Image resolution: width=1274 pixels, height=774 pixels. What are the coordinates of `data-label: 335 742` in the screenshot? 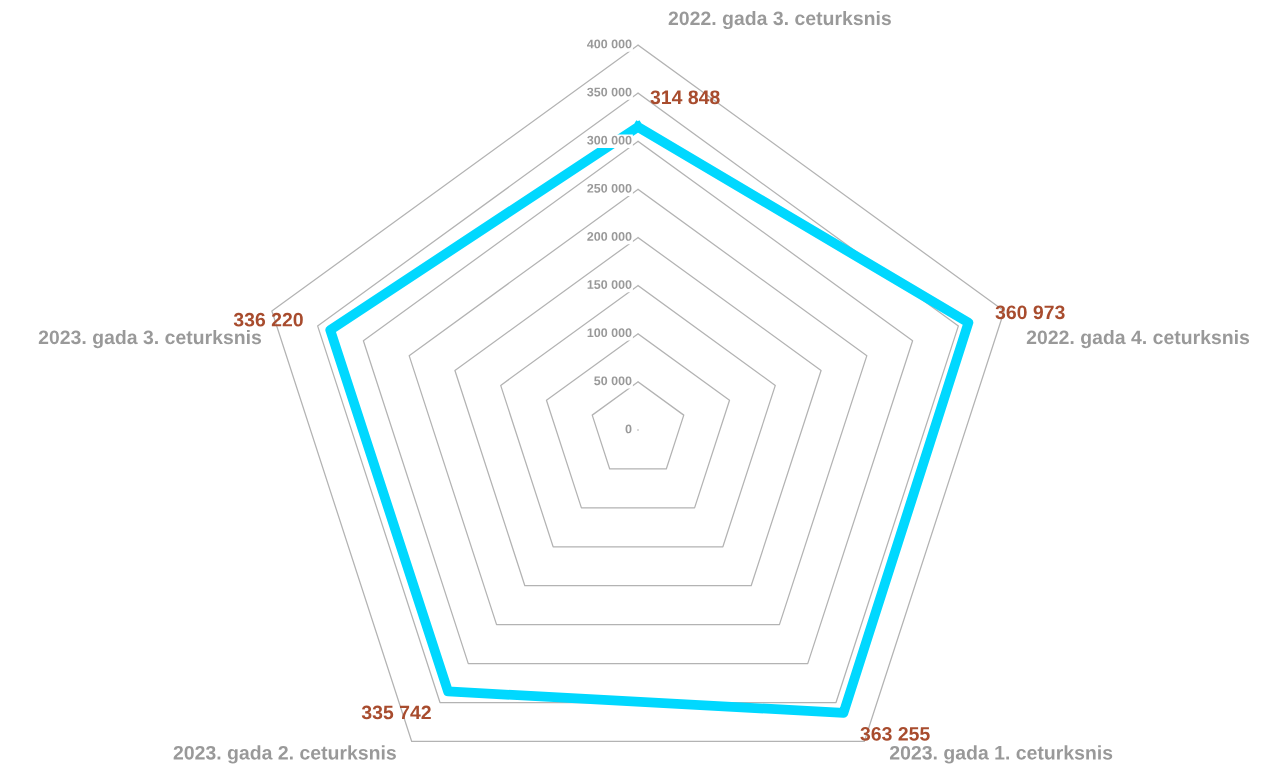 It's located at (396, 712).